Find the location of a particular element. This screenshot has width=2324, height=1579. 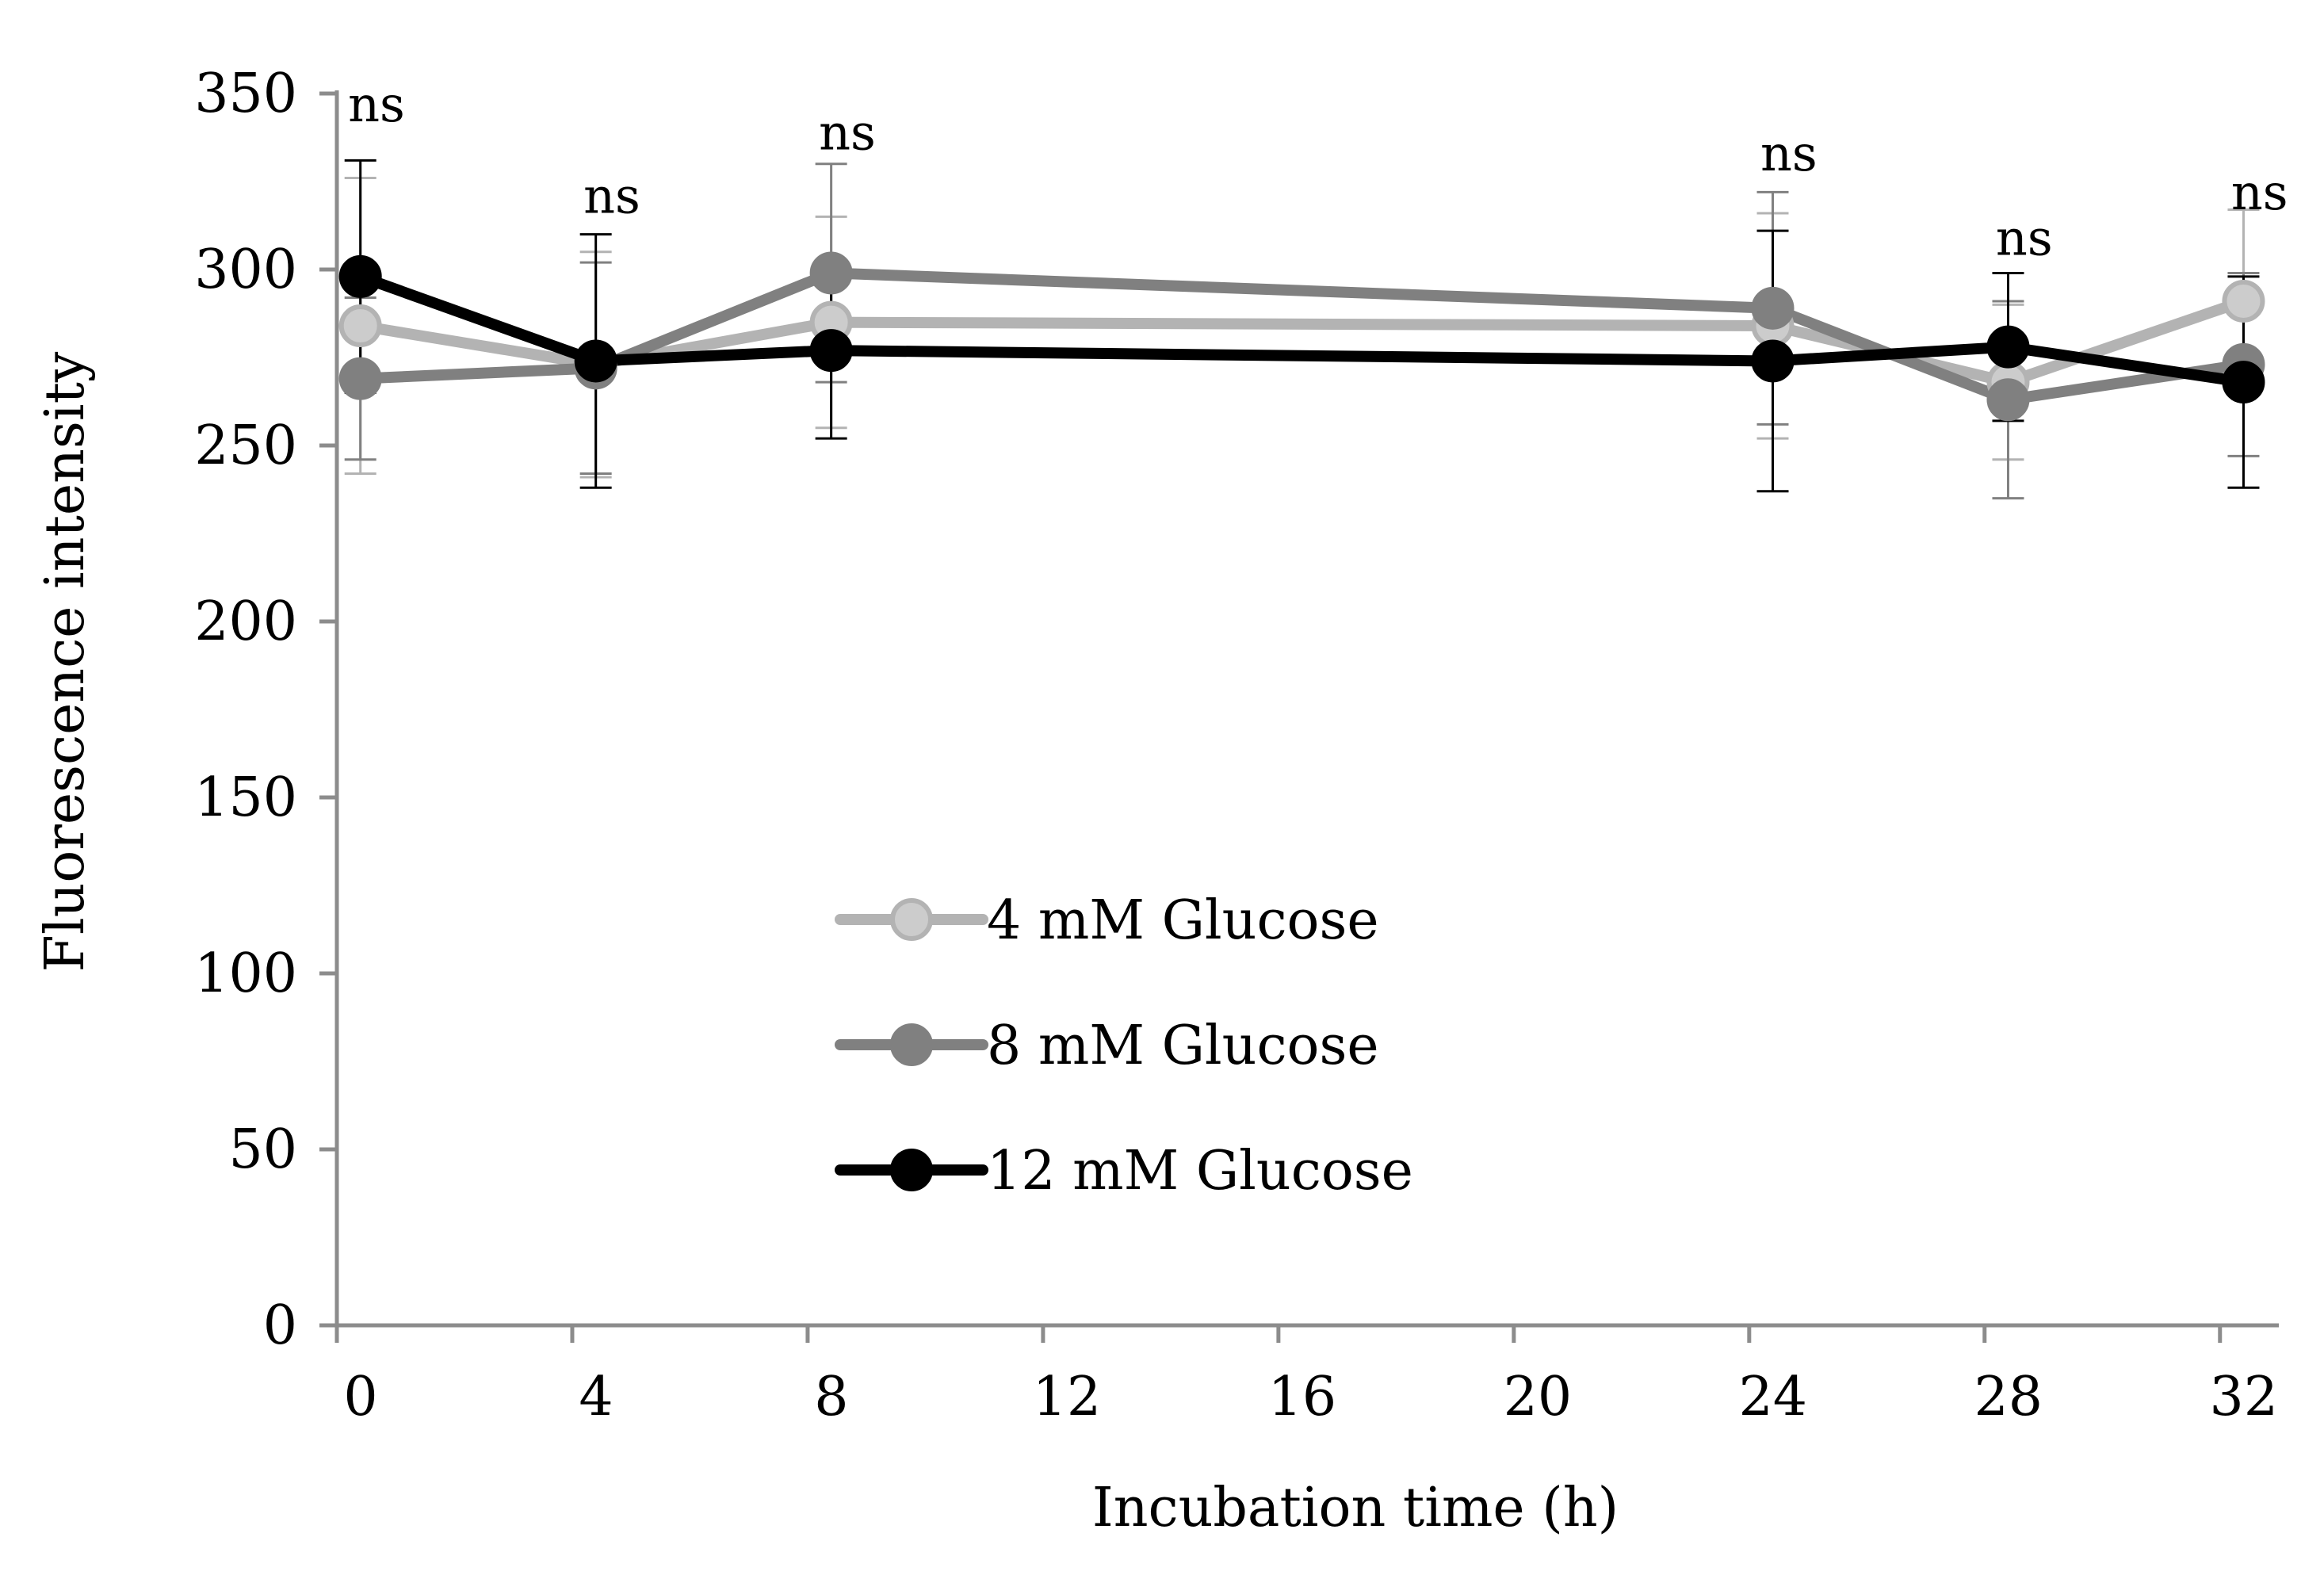

y-tick-label: 100 is located at coordinates (245, 973).